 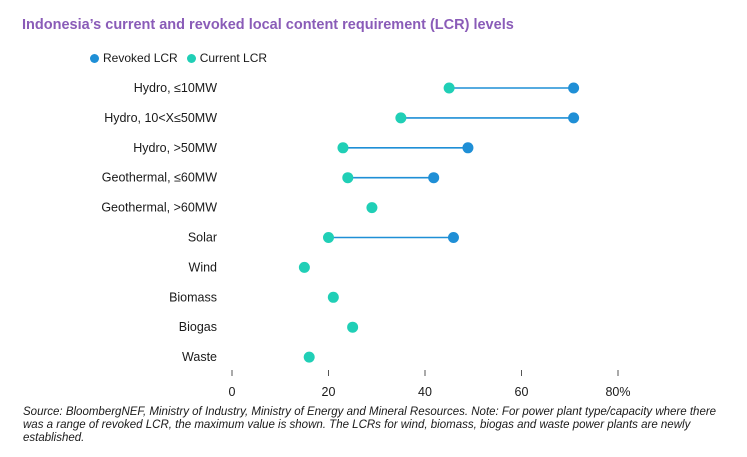 I want to click on legend-marker-revoked, so click(x=94, y=58).